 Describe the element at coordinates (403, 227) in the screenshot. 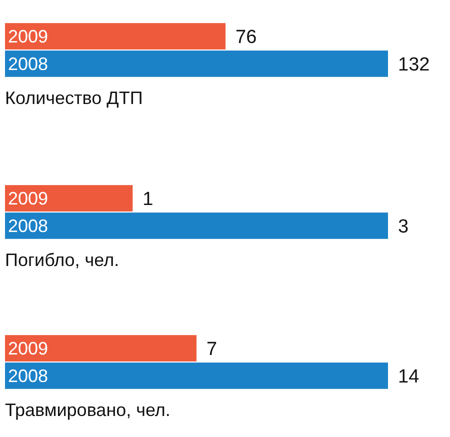

I see `data-label: 3` at that location.